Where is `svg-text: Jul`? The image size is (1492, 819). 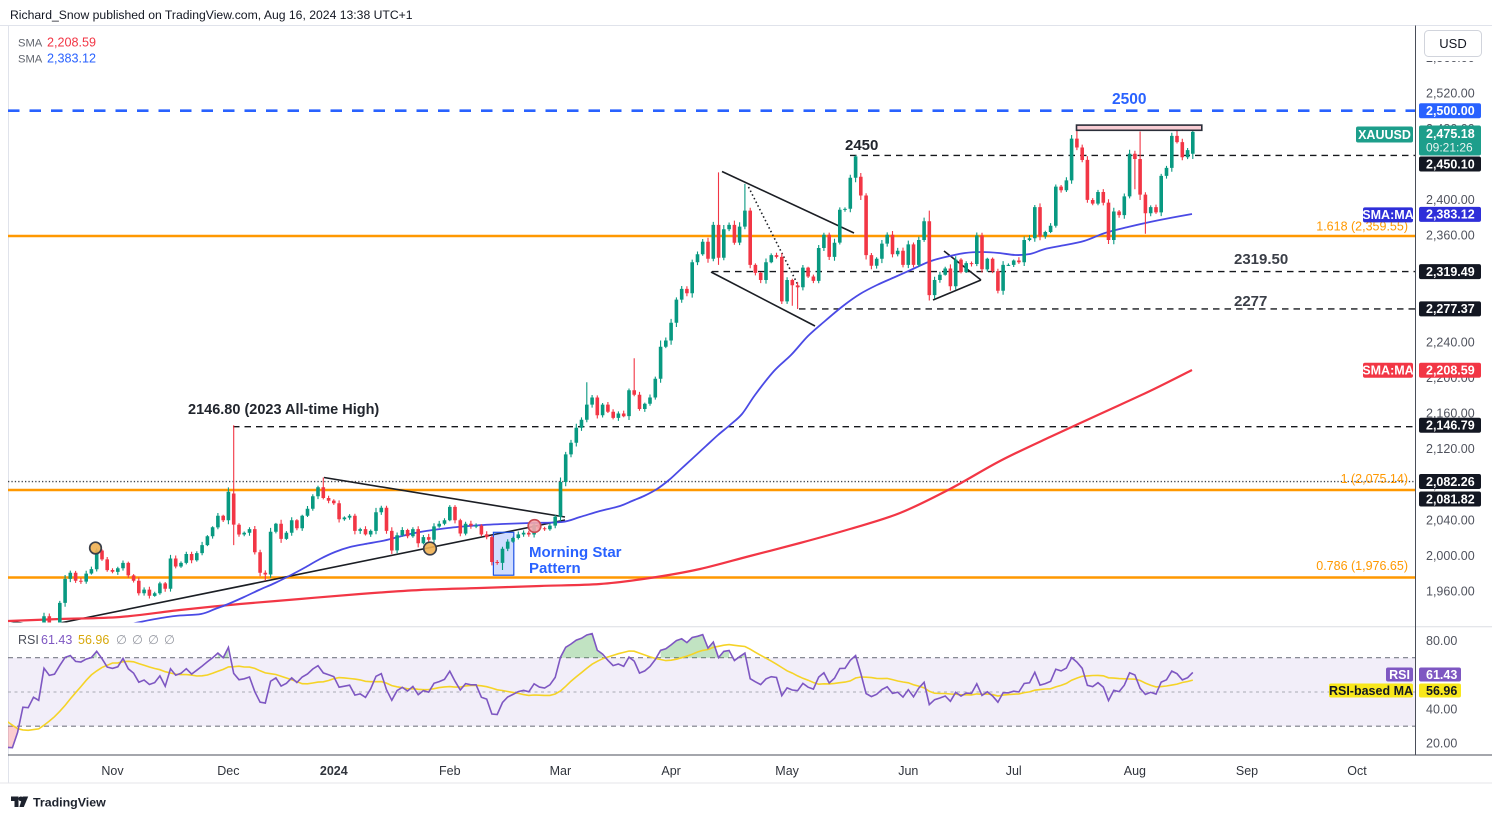 svg-text: Jul is located at coordinates (1014, 771).